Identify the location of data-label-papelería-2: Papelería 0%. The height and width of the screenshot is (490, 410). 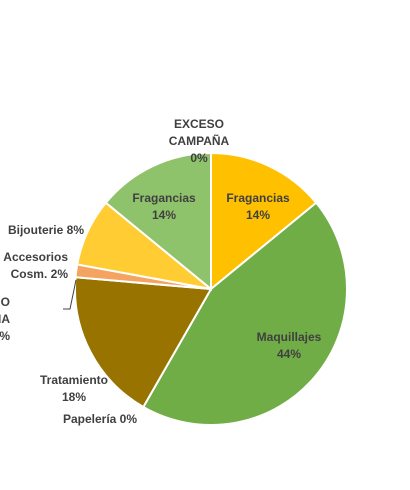
(100, 419).